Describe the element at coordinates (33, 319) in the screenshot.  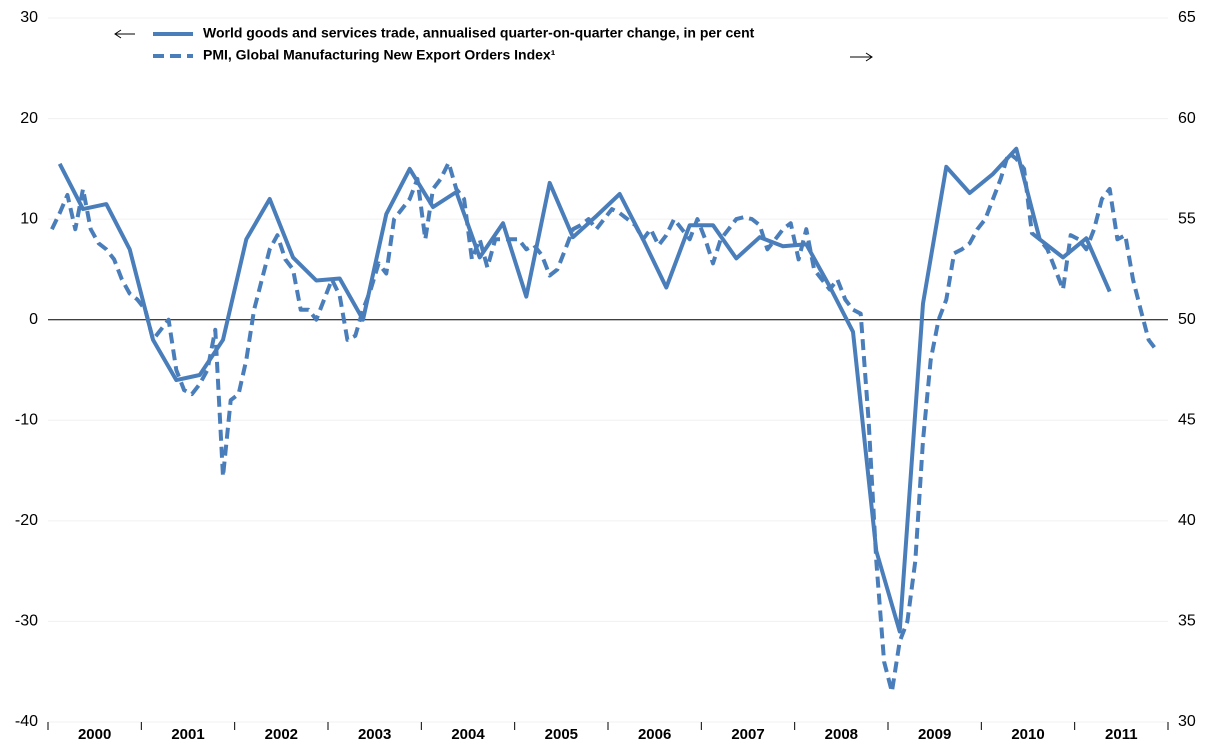
I see `y-tick-label: 0` at that location.